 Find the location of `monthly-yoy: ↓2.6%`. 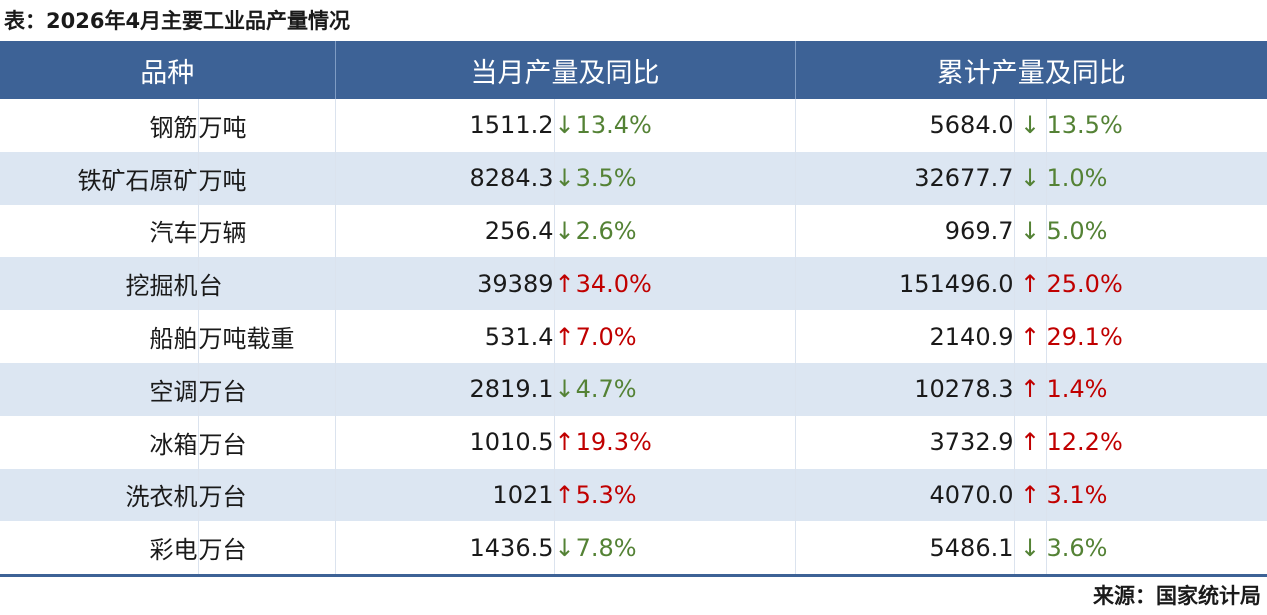

monthly-yoy: ↓2.6% is located at coordinates (674, 231).